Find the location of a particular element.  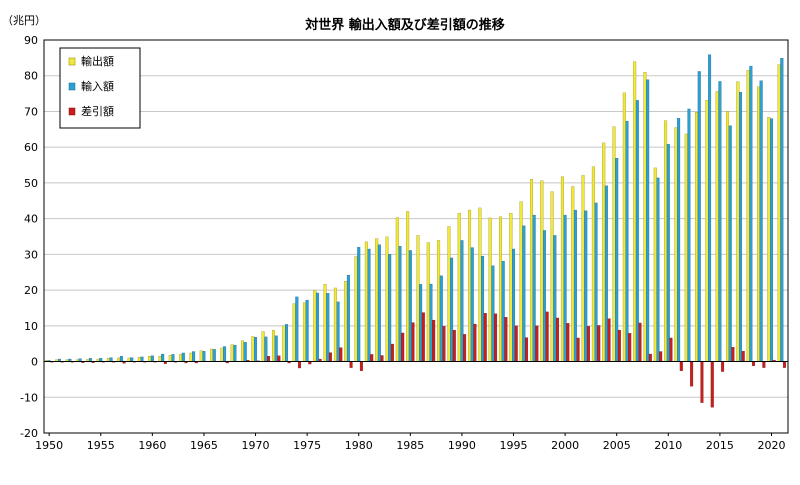

x-tick-label: 2000 is located at coordinates (565, 445).